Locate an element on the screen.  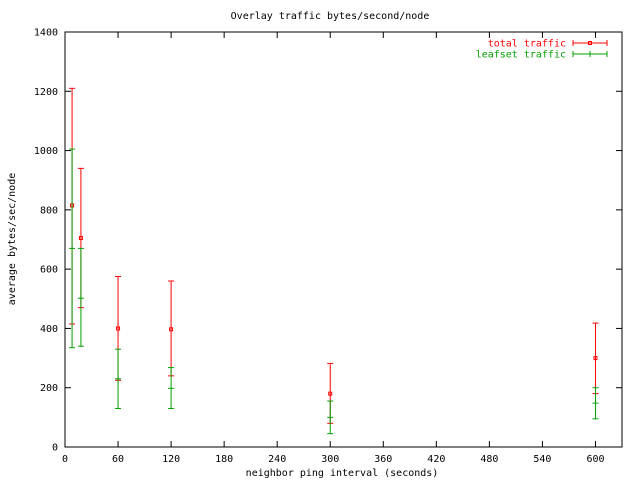
x-axis-label: neighbor ping interval (seconds) is located at coordinates (342, 473).